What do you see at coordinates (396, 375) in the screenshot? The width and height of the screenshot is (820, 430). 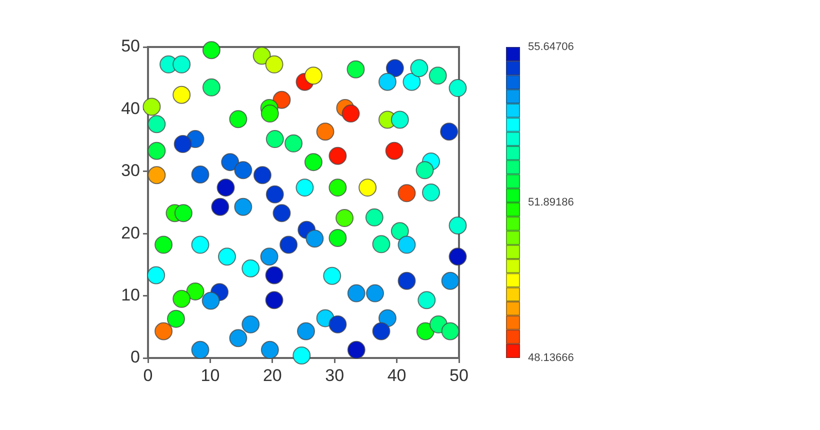 I see `x-tick-label: 40` at bounding box center [396, 375].